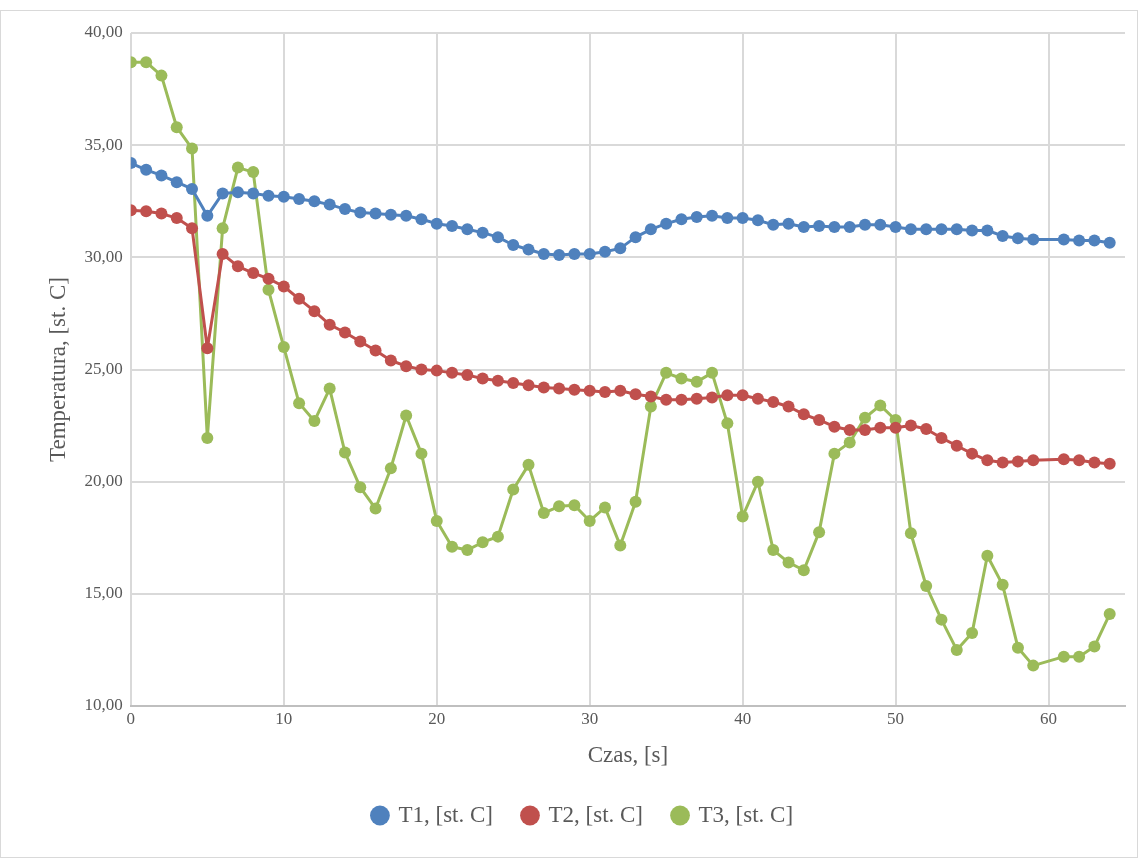  What do you see at coordinates (1049, 718) in the screenshot?
I see `x-tick-label: 60` at bounding box center [1049, 718].